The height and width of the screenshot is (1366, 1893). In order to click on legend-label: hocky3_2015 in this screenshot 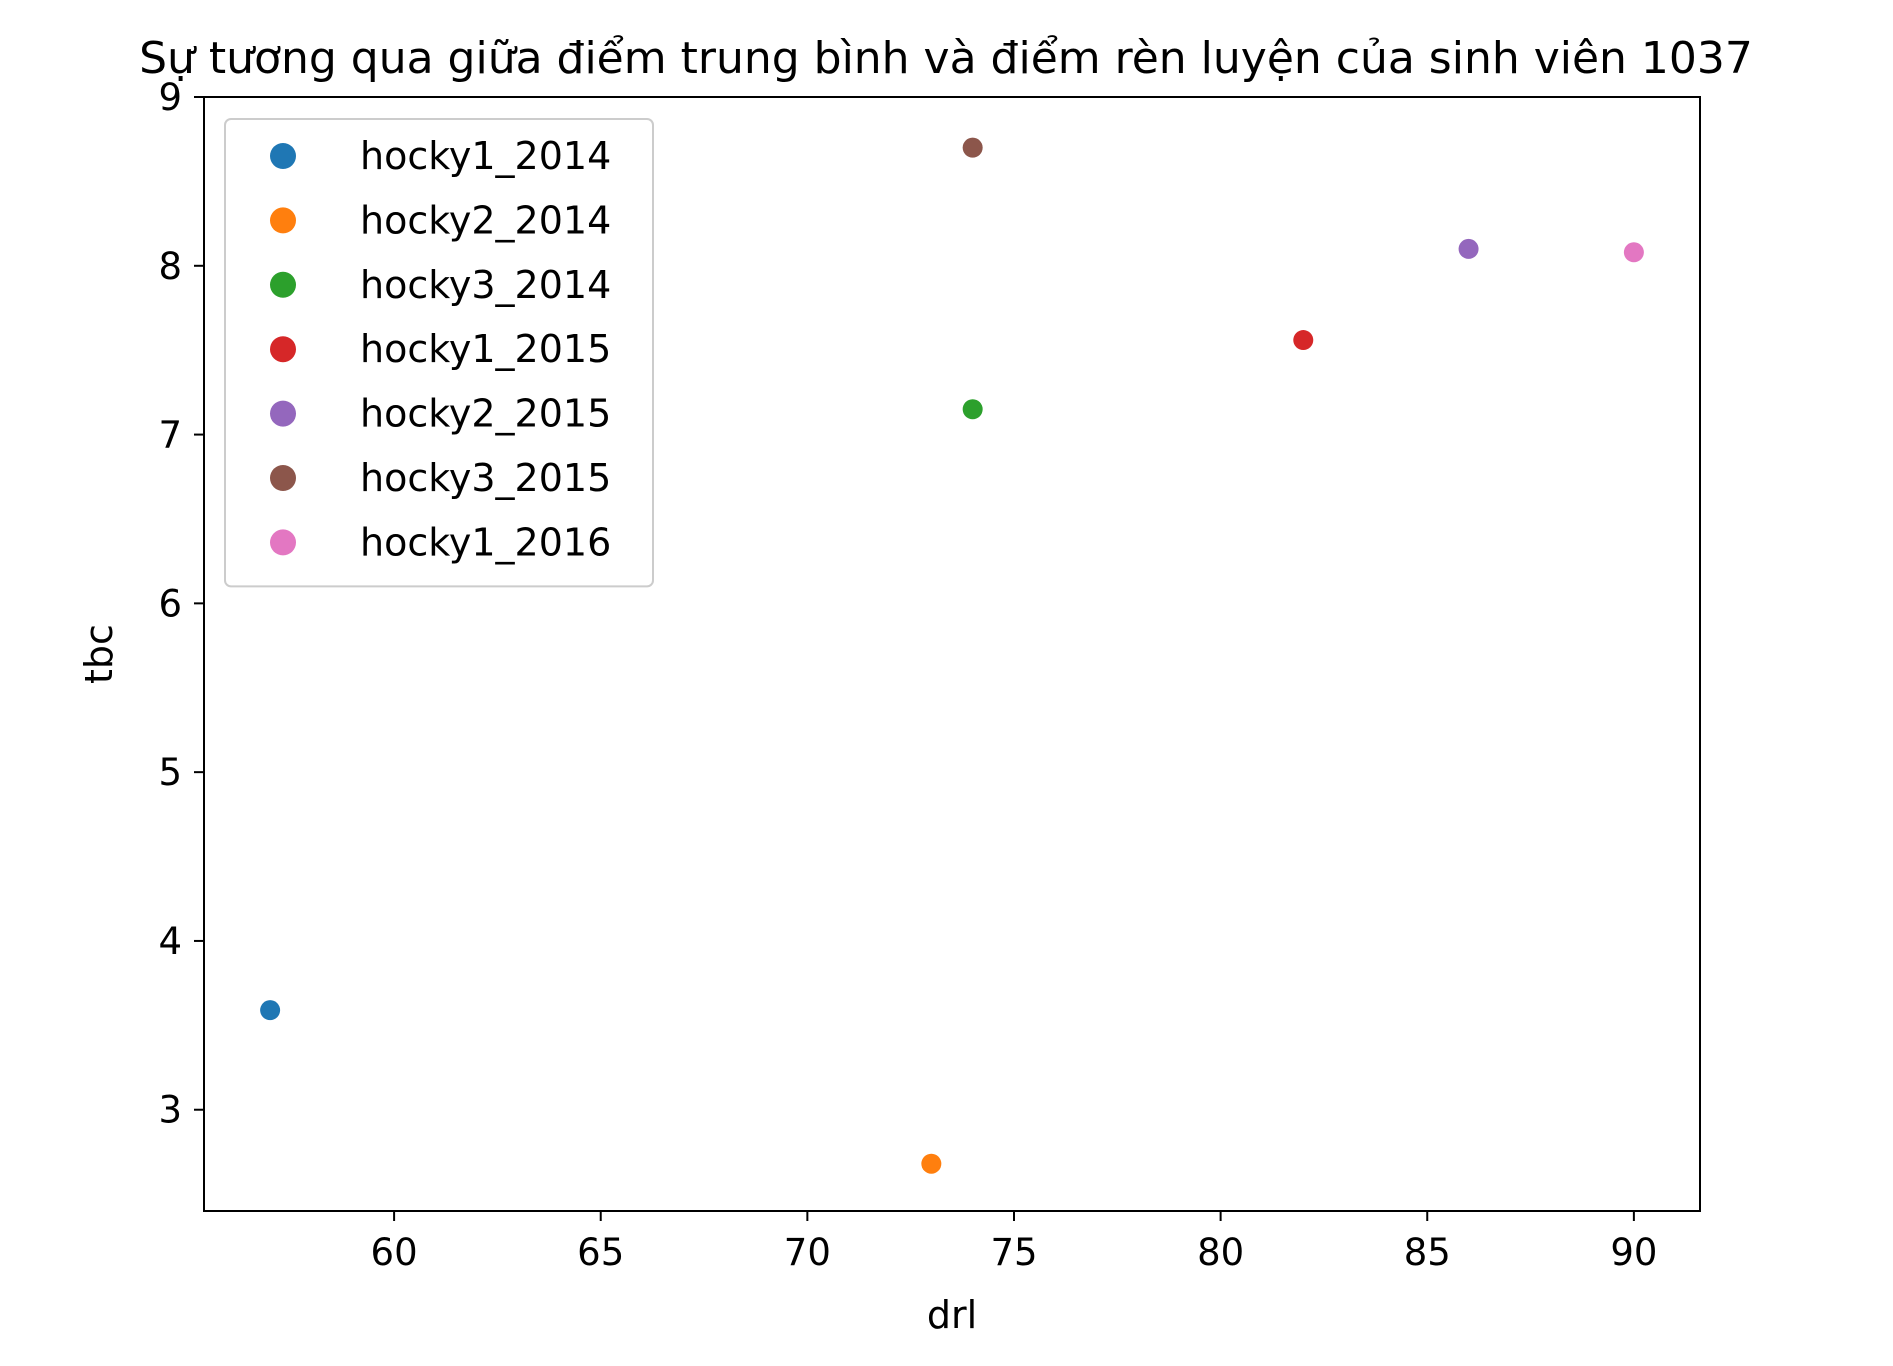, I will do `click(485, 478)`.